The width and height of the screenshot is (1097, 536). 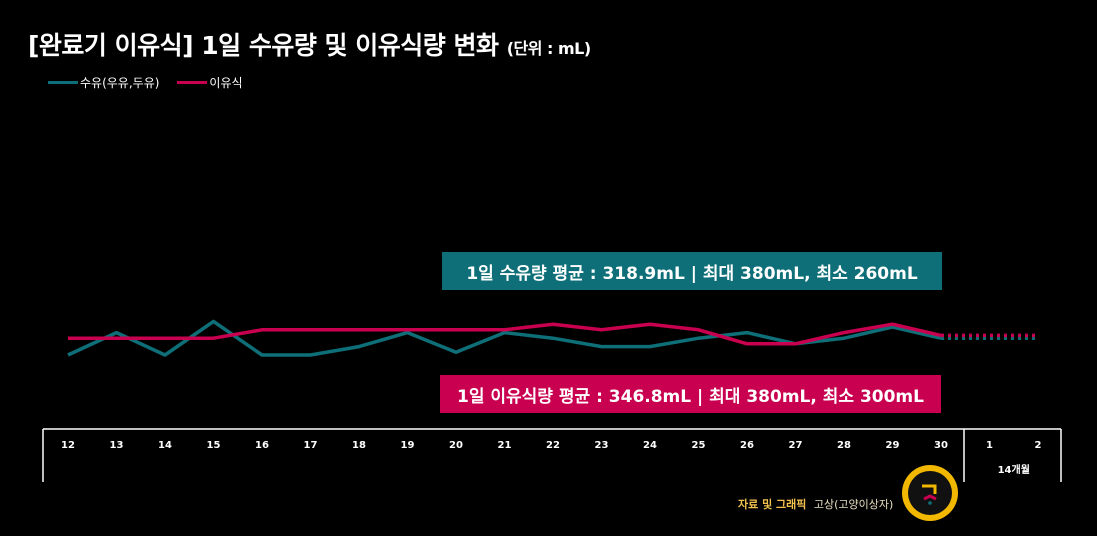 What do you see at coordinates (553, 445) in the screenshot?
I see `x-tick-label: 22` at bounding box center [553, 445].